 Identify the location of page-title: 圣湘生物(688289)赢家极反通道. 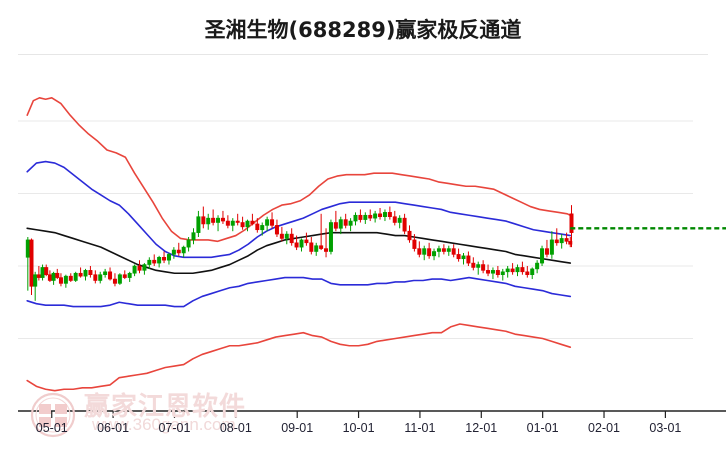
(363, 30).